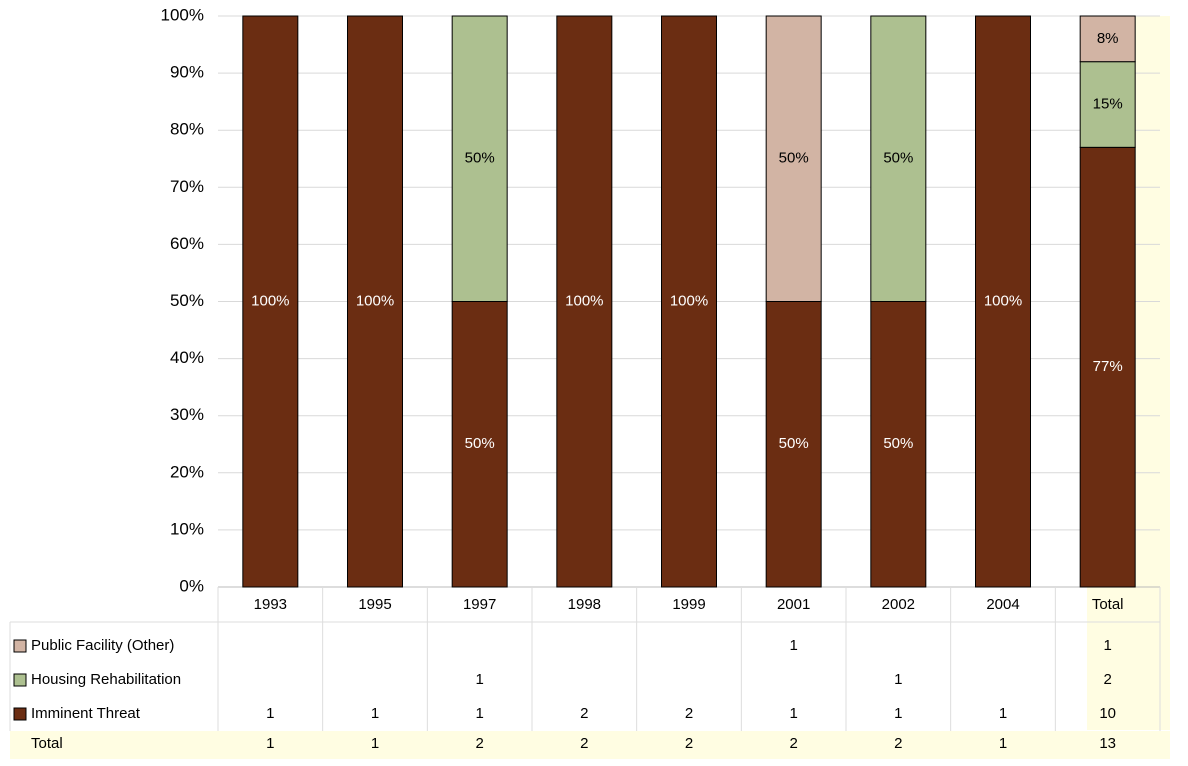 This screenshot has height=766, width=1188. Describe the element at coordinates (270, 604) in the screenshot. I see `x-tick-label: 1993` at that location.